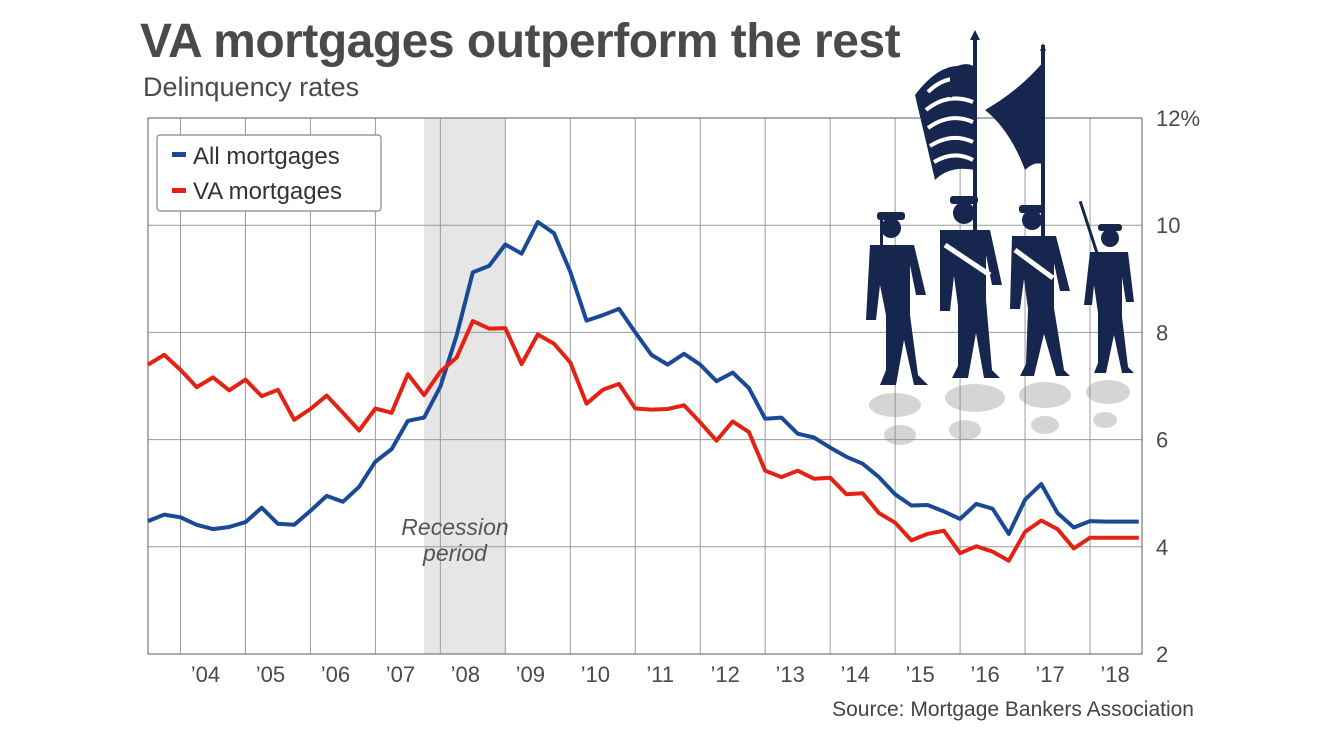 The image size is (1320, 742). I want to click on x-tick-label: ’16, so click(984, 674).